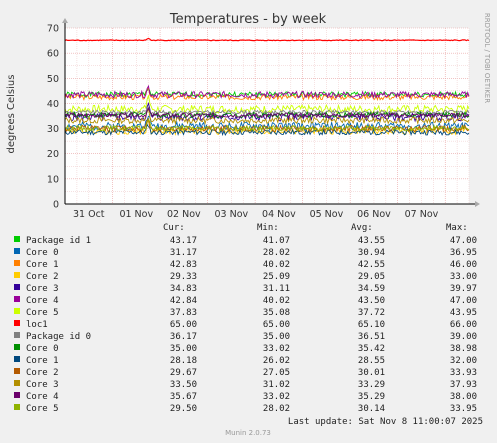  I want to click on legend-value-avg: 42.55, so click(371, 265).